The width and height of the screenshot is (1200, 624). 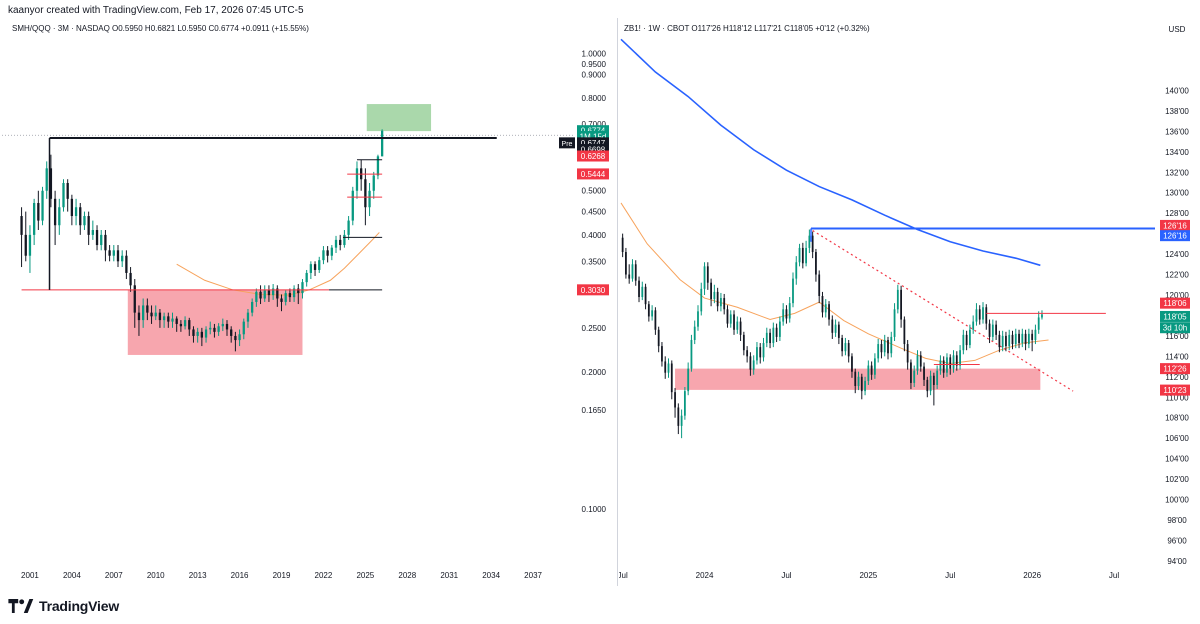 I want to click on panel-divider, so click(x=617, y=302).